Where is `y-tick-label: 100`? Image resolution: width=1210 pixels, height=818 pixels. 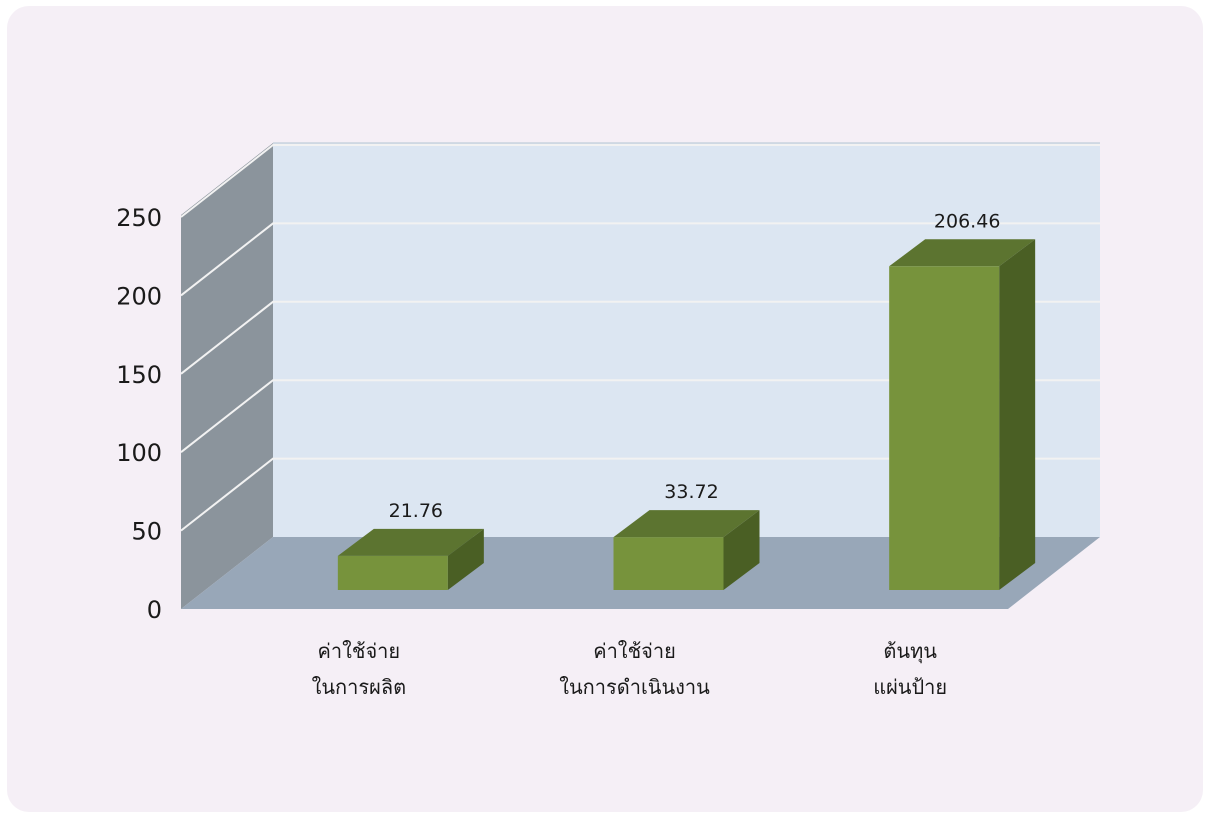
y-tick-label: 100 is located at coordinates (139, 453).